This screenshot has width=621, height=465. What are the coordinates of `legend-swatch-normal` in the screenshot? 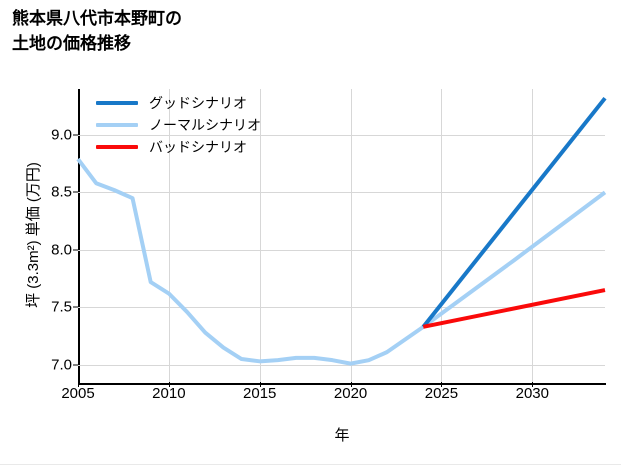 It's located at (117, 125).